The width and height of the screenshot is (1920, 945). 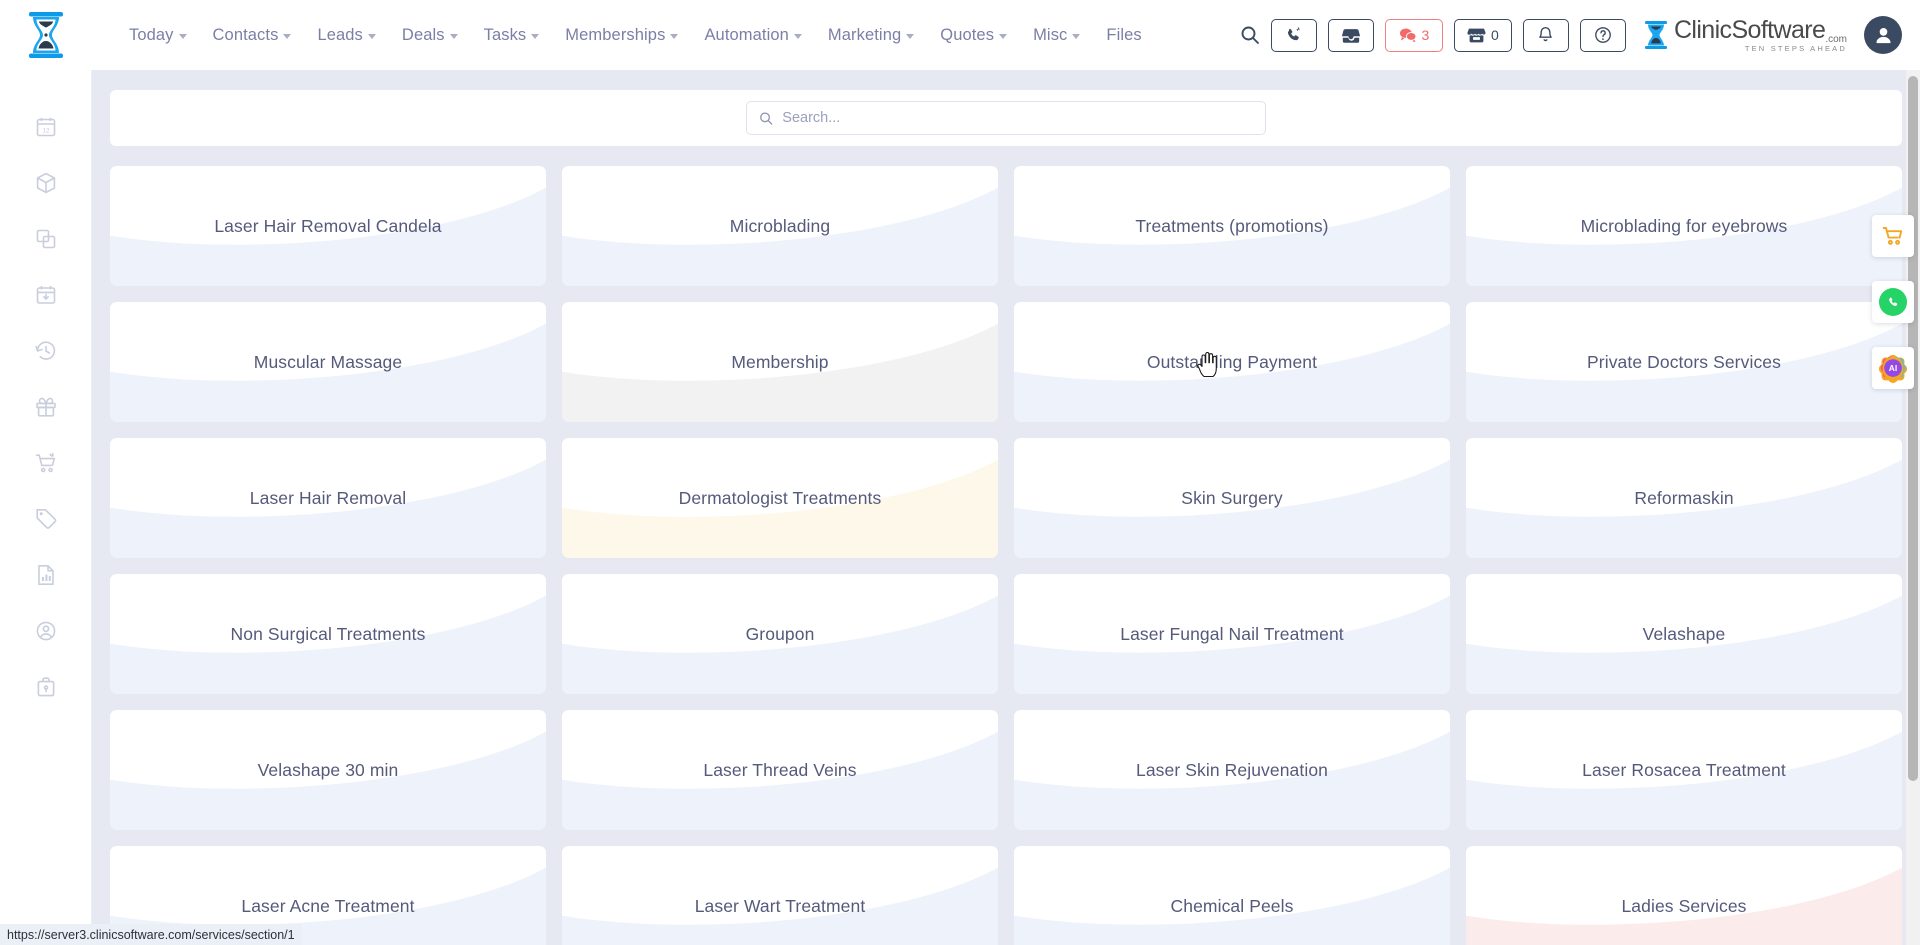 I want to click on service-tile: Outstanding Payment, so click(x=1232, y=362).